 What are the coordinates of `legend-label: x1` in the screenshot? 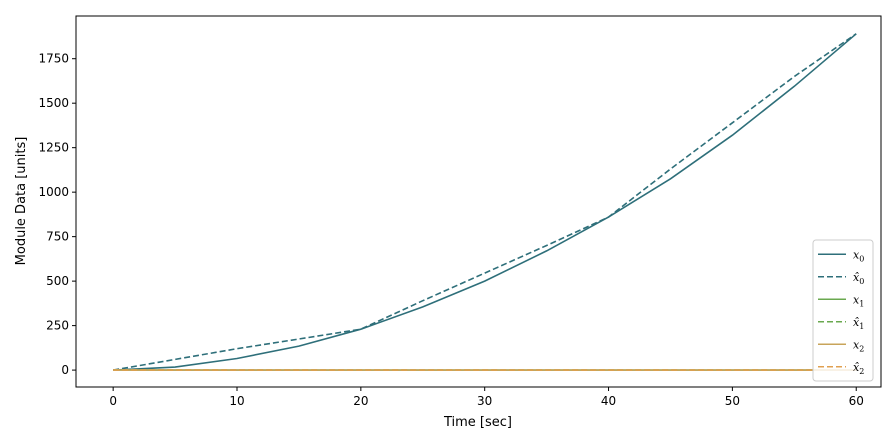 It's located at (858, 300).